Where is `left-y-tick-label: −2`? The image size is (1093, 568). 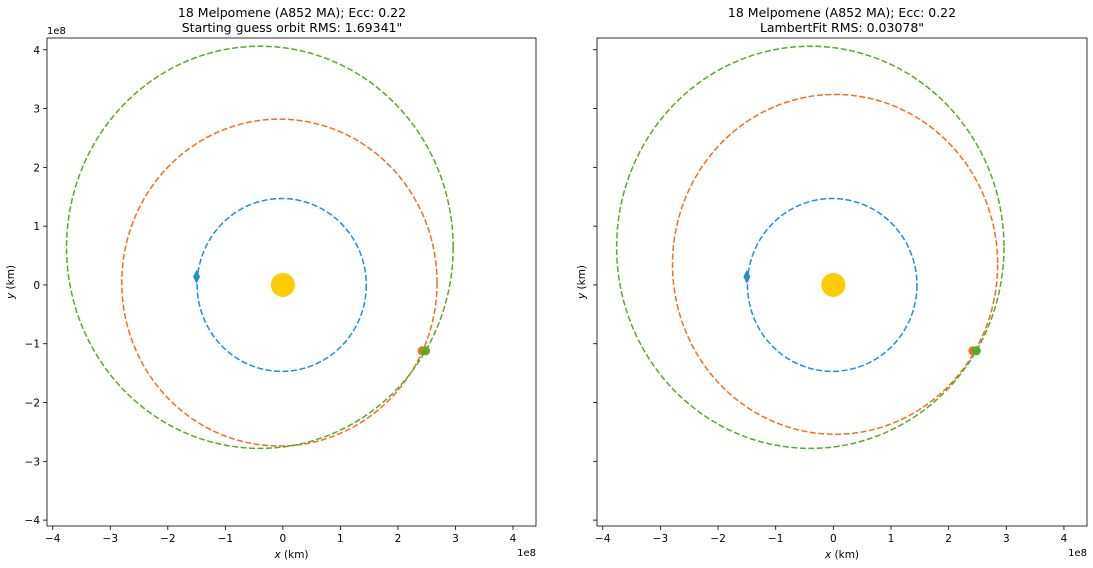 left-y-tick-label: −2 is located at coordinates (32, 404).